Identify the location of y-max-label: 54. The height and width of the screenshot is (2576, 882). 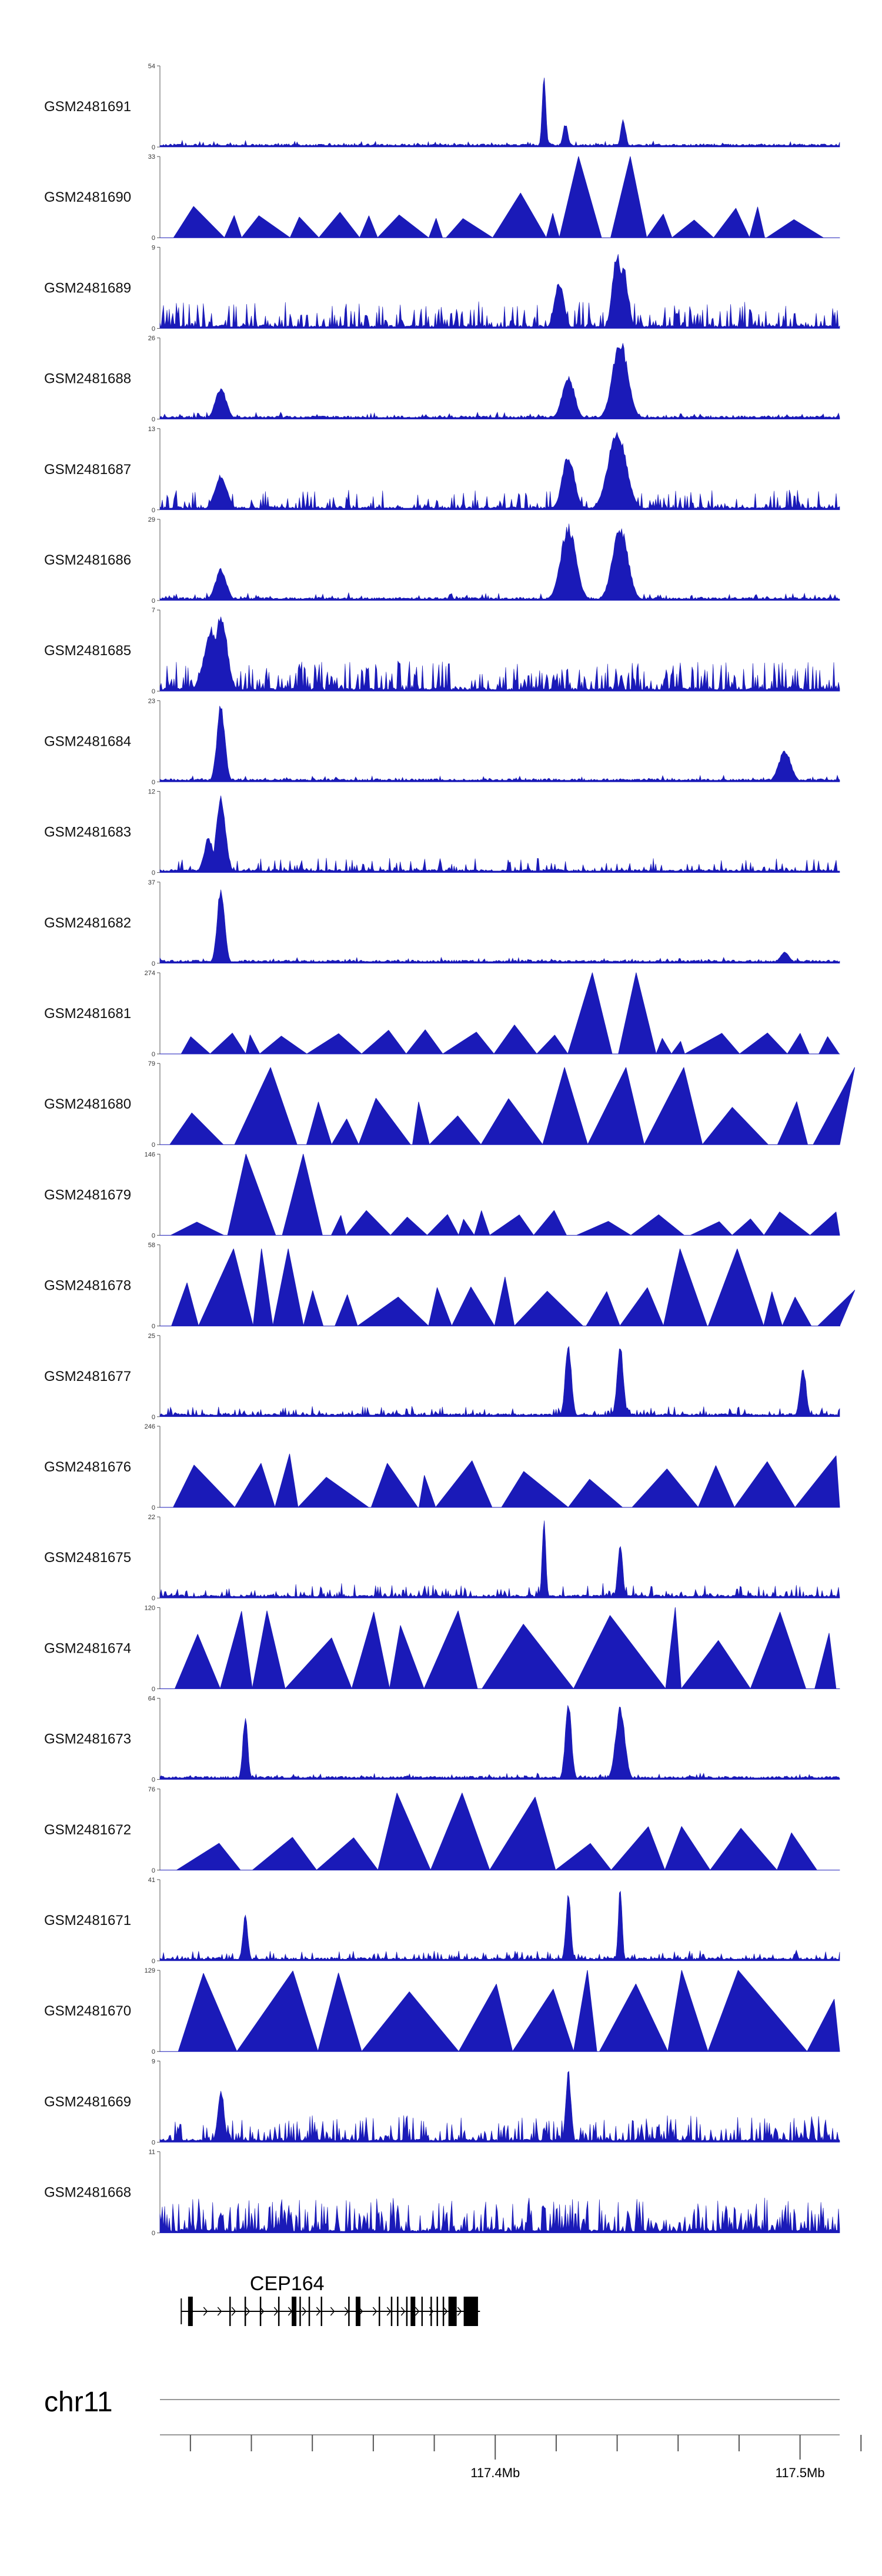
(151, 66).